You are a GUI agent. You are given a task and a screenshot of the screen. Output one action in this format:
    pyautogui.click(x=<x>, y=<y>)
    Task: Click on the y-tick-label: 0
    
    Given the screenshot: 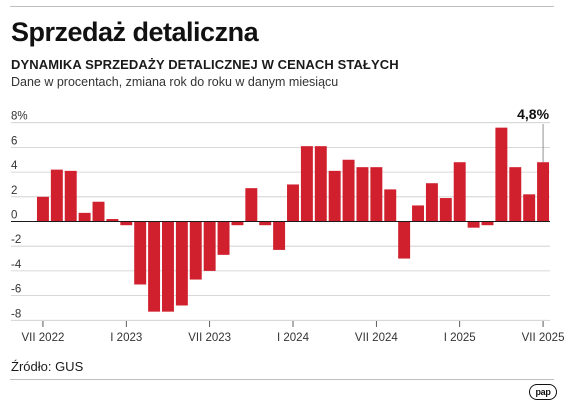 What is the action you would take?
    pyautogui.click(x=14, y=216)
    